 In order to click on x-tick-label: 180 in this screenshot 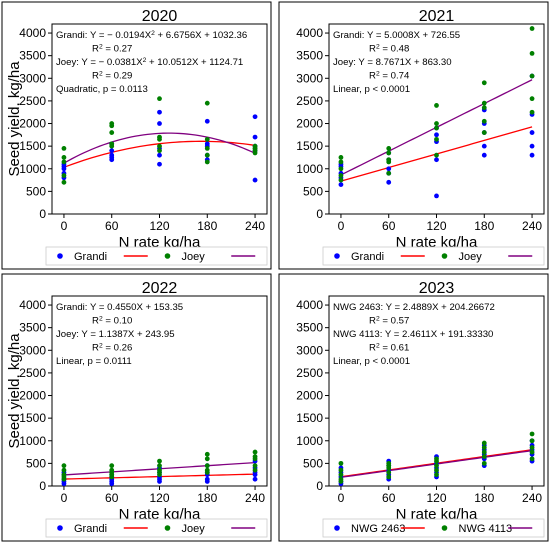, I will do `click(207, 226)`.